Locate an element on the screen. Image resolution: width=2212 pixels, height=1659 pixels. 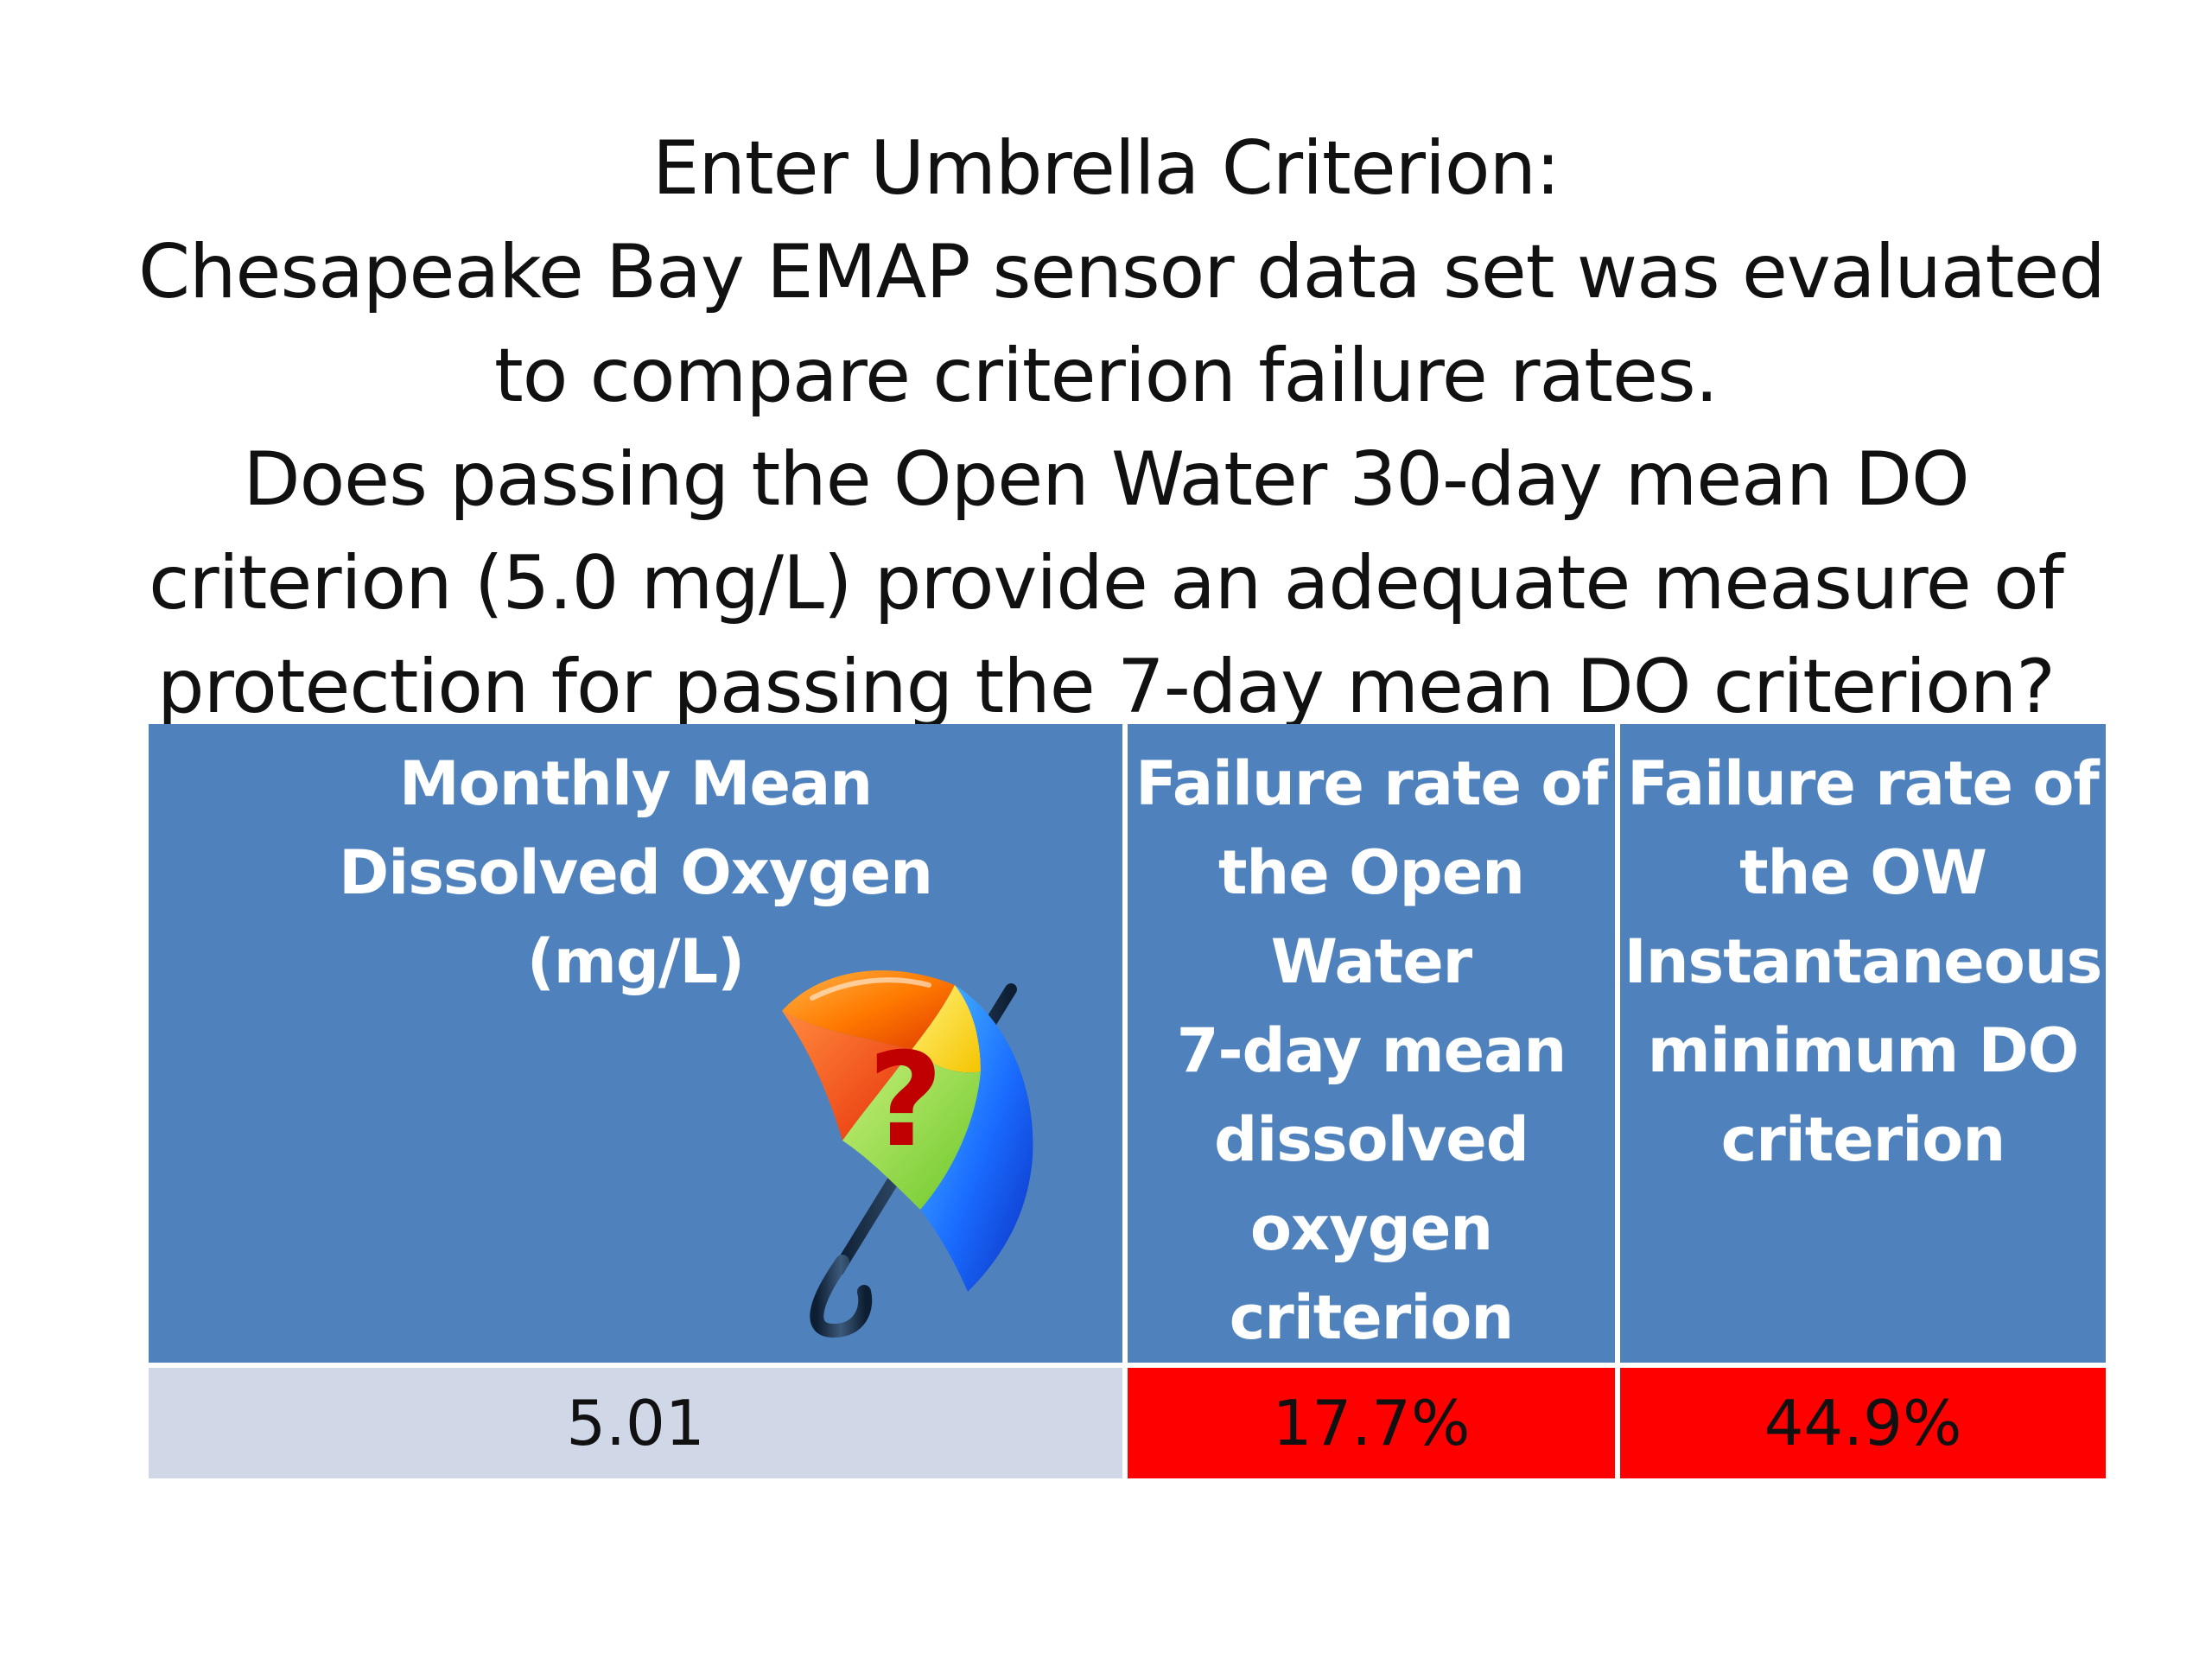
question-mark: ? is located at coordinates (905, 1101).